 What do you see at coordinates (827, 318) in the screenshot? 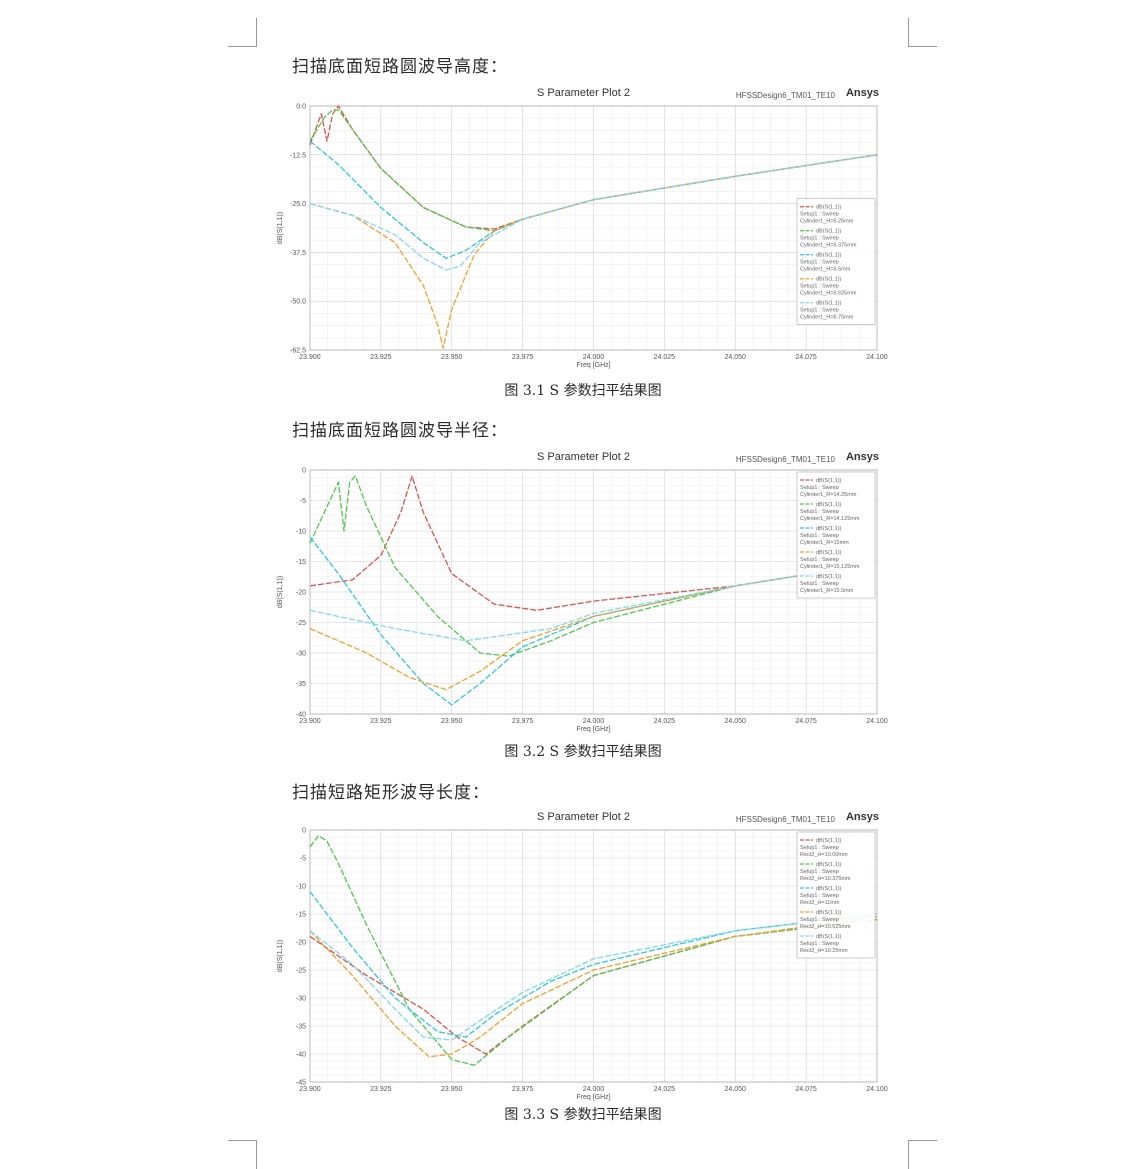
I see `legend-entry-text: Cylinder1_H=6.75mm` at bounding box center [827, 318].